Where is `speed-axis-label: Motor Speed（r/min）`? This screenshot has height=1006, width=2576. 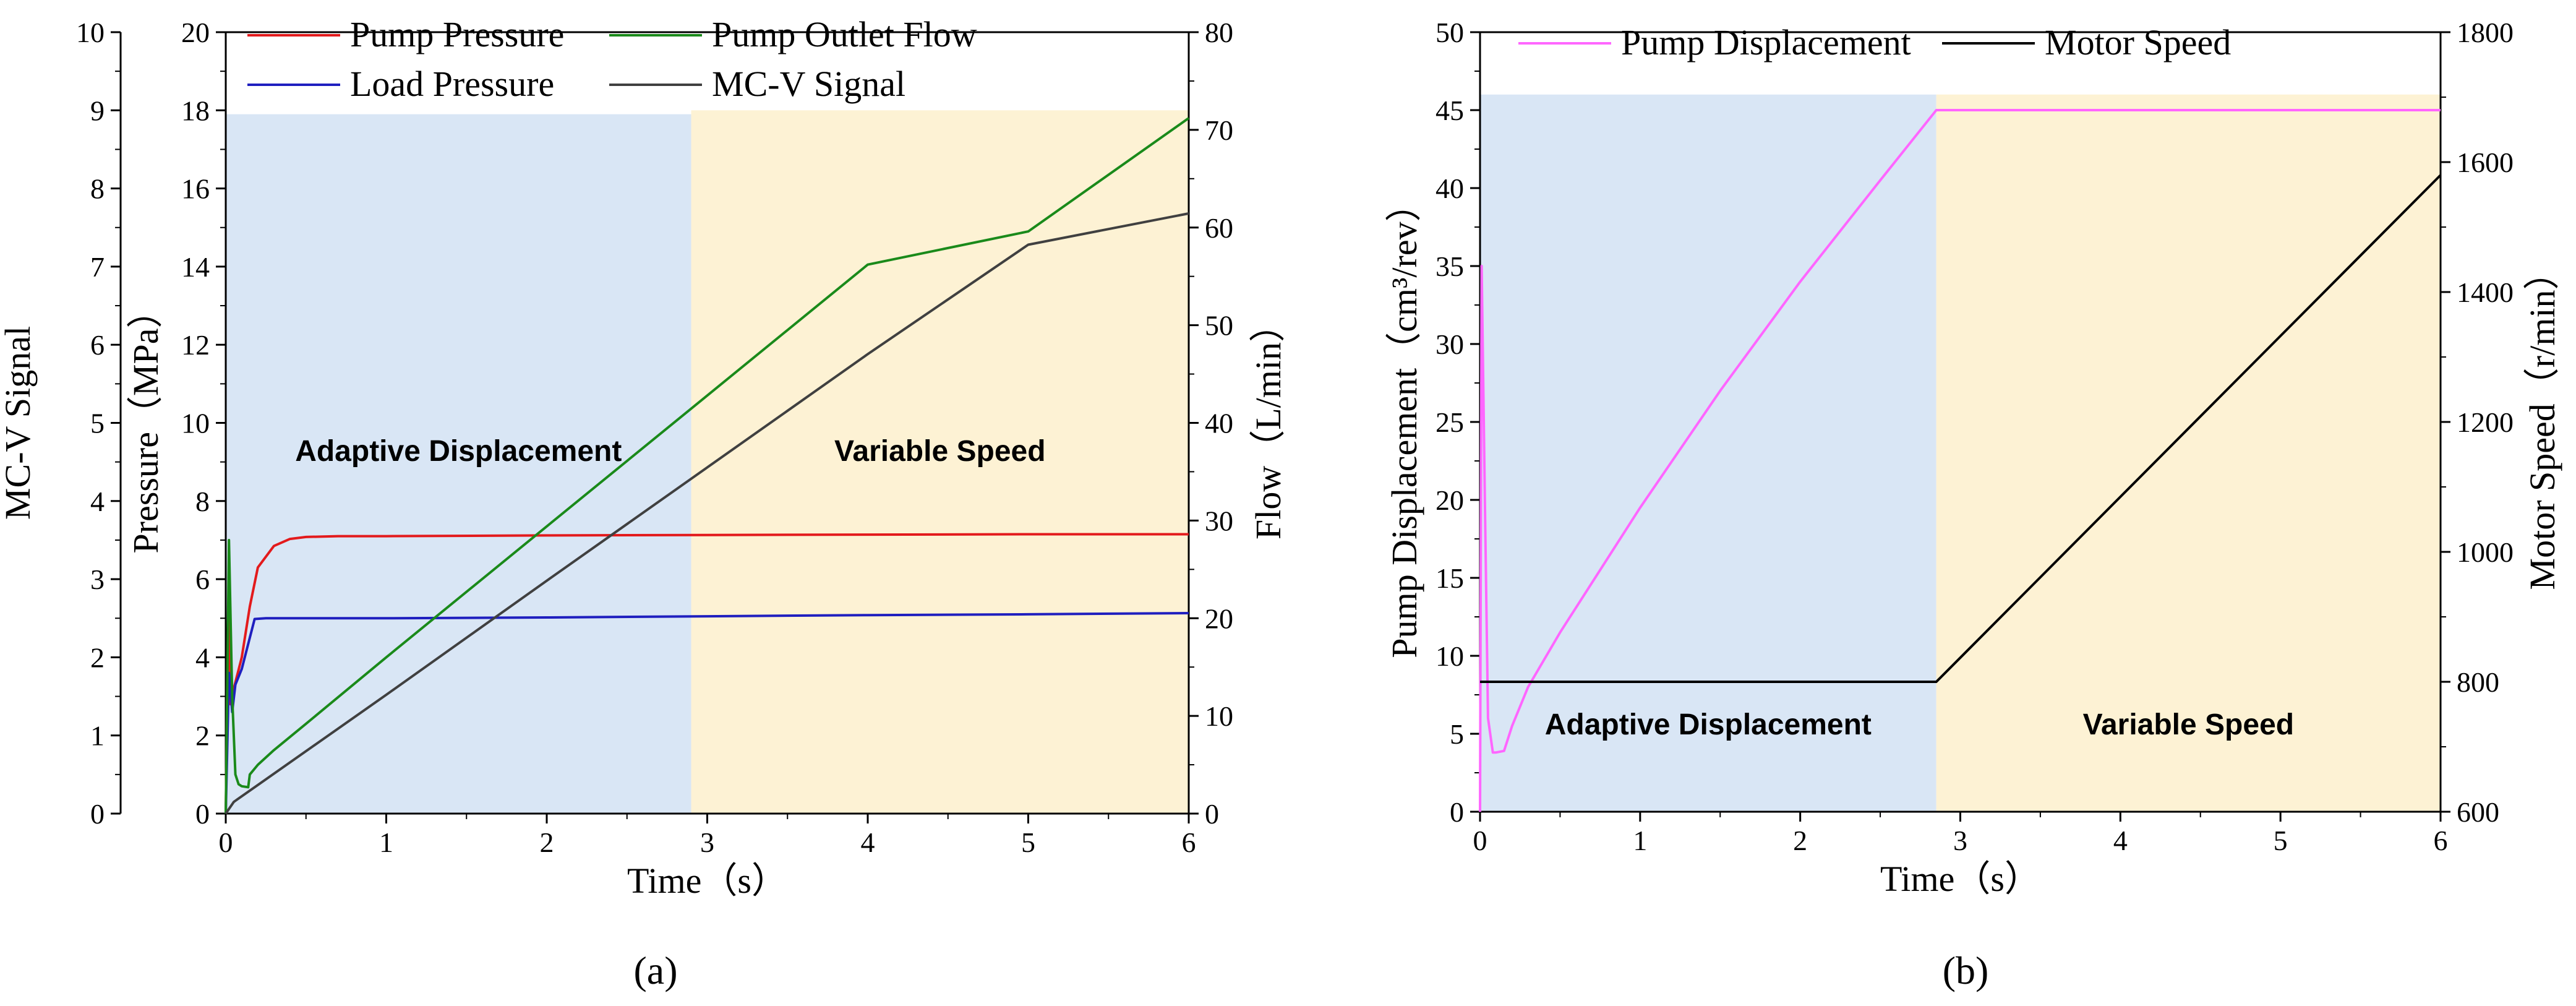 speed-axis-label: Motor Speed（r/min） is located at coordinates (2542, 422).